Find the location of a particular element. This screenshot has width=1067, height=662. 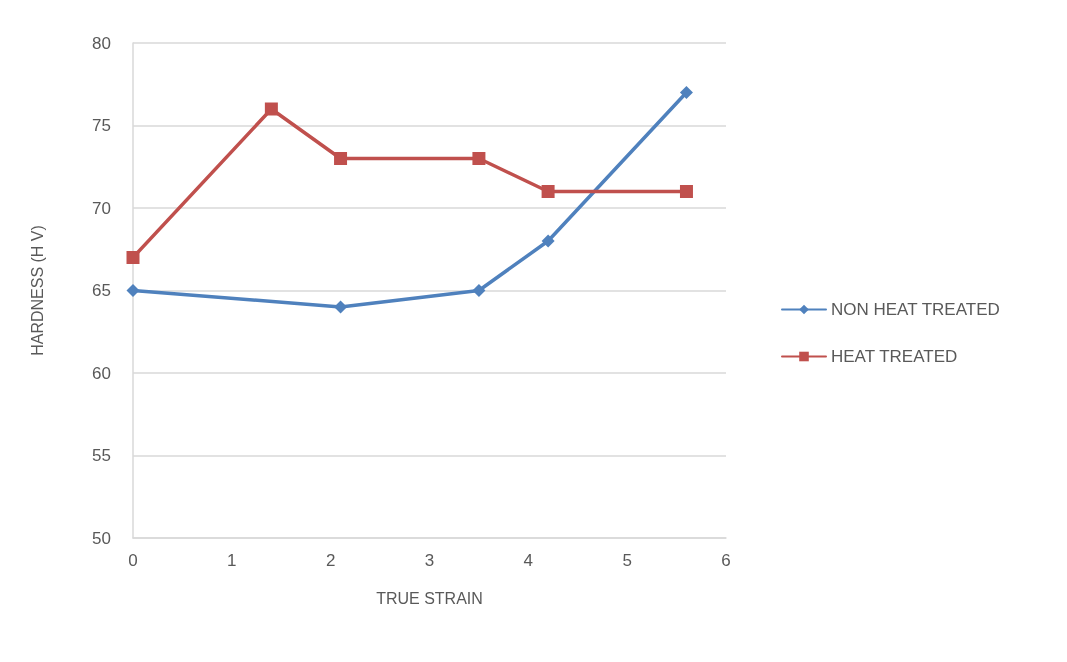

y-tick-label: 70 is located at coordinates (101, 208).